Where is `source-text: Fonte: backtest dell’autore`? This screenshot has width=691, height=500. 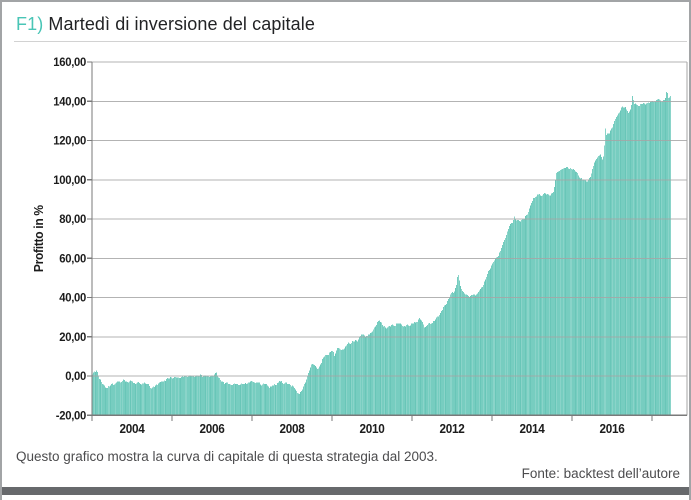
source-text: Fonte: backtest dell’autore is located at coordinates (600, 473).